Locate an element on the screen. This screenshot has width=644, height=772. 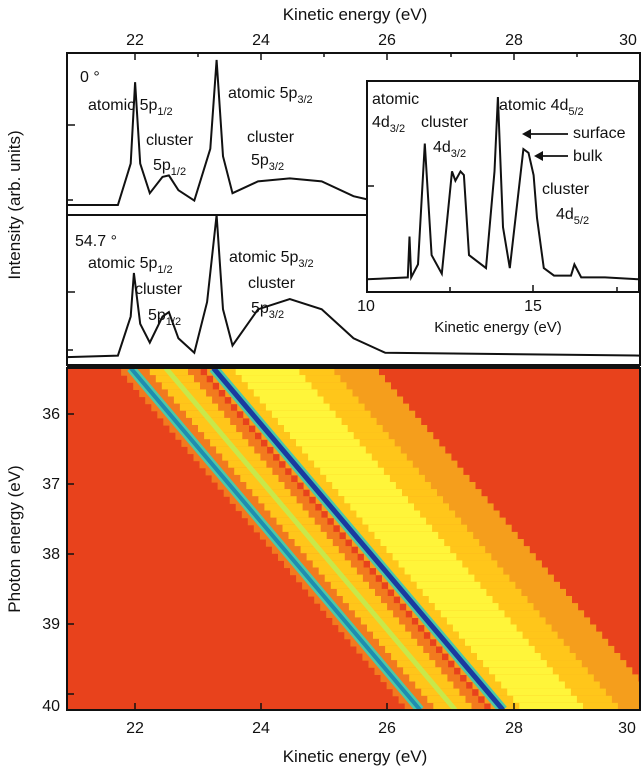
top-label-cluster-5p32-line1: cluster is located at coordinates (271, 137).